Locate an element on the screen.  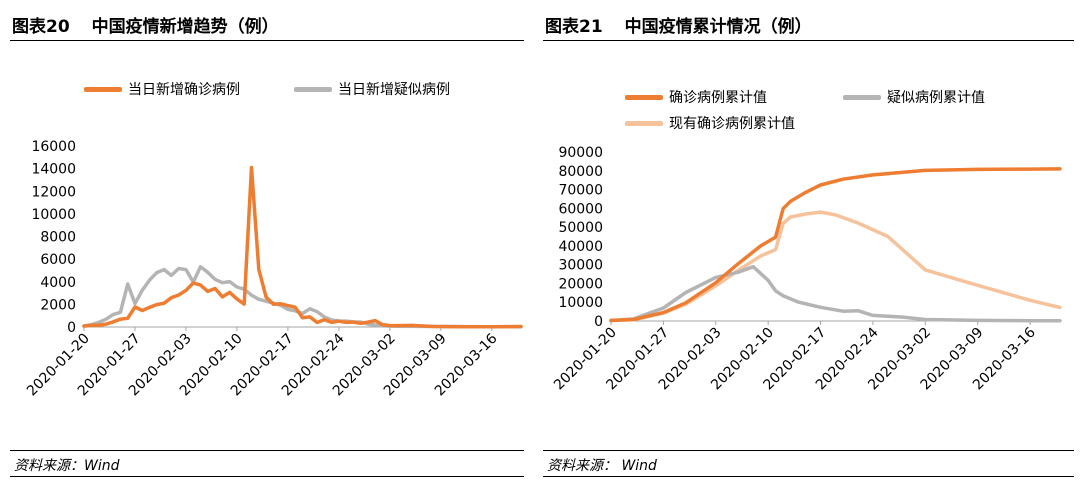
legend-label: 当日新增确诊病例 is located at coordinates (184, 90).